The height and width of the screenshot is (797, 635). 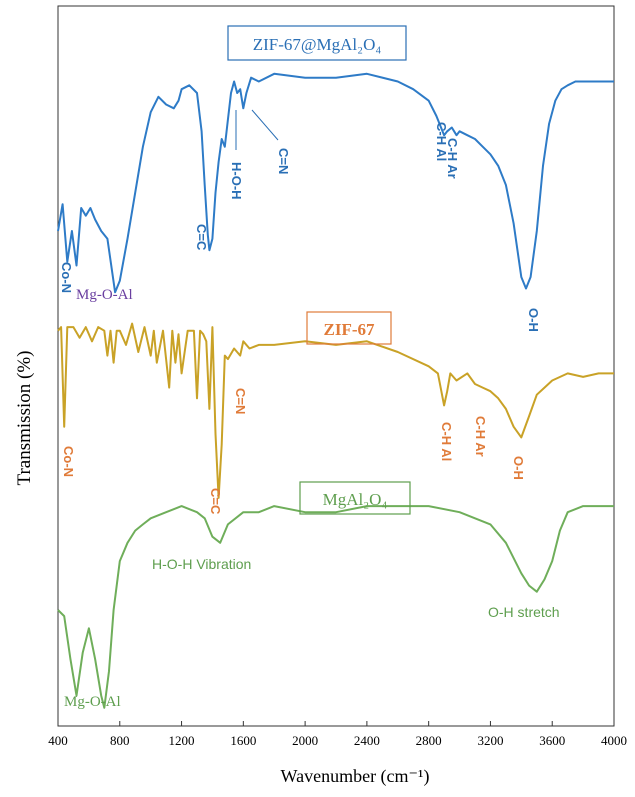 What do you see at coordinates (337, 734) in the screenshot?
I see `x-tick-group: 400 800 1200 1600 2000 2400 2800 3200 3600 4000` at bounding box center [337, 734].